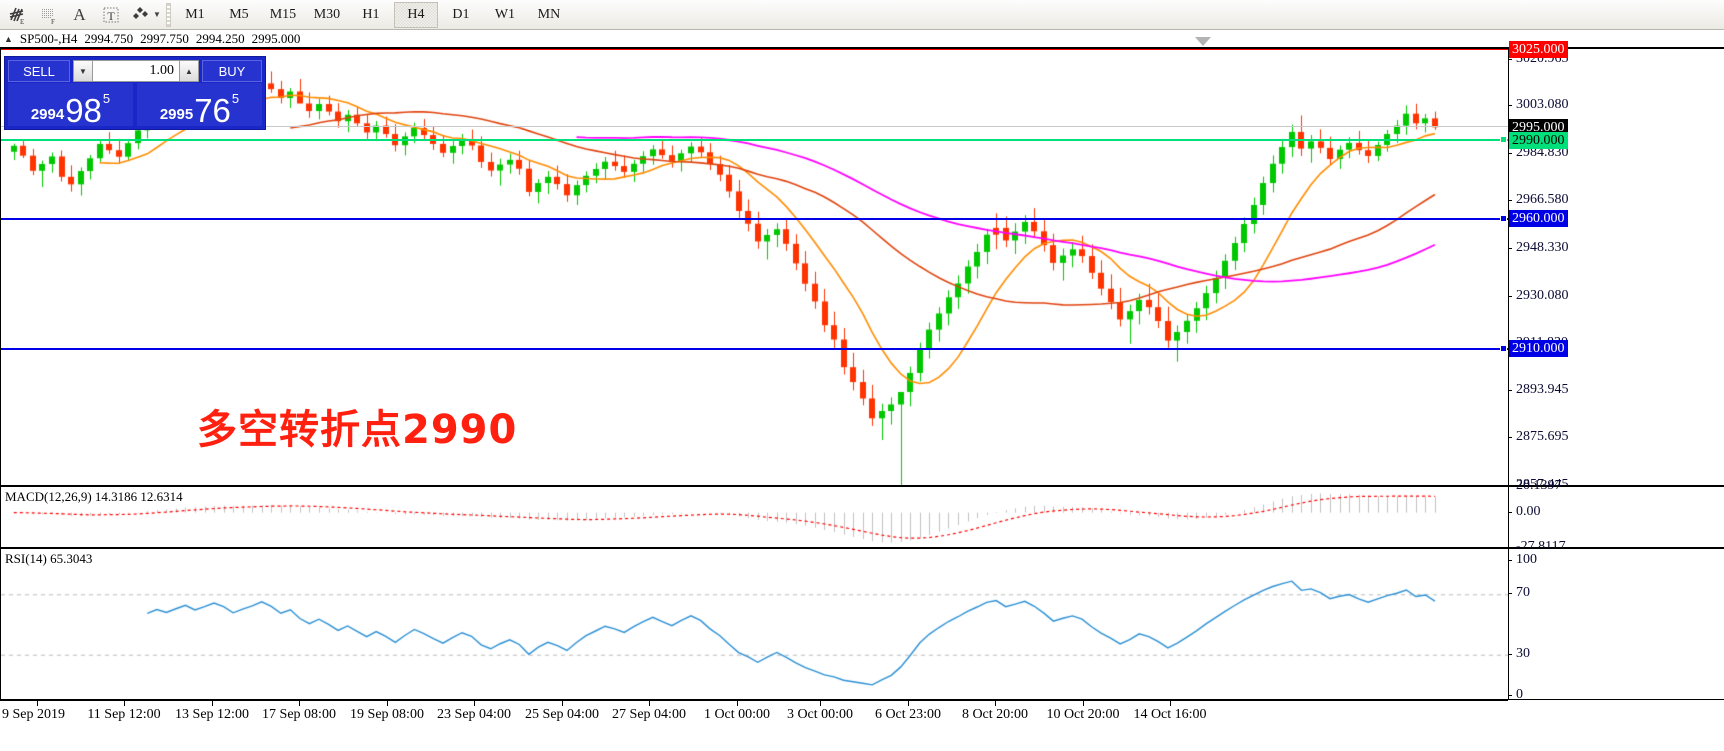 The image size is (1724, 751). What do you see at coordinates (505, 14) in the screenshot?
I see `timeframe-w1: W1` at bounding box center [505, 14].